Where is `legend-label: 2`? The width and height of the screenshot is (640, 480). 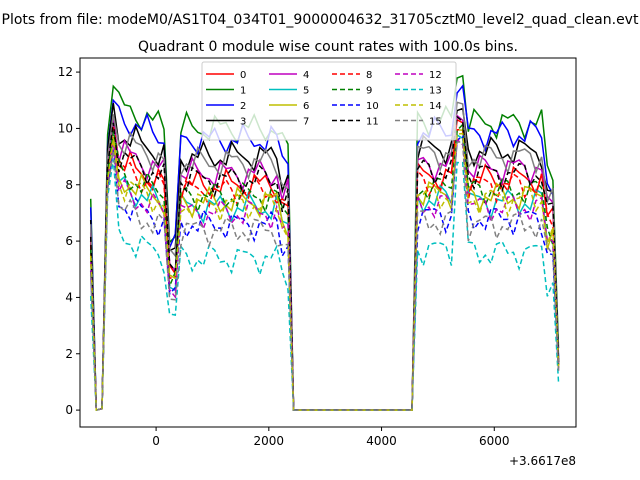 legend-label: 2 is located at coordinates (243, 106).